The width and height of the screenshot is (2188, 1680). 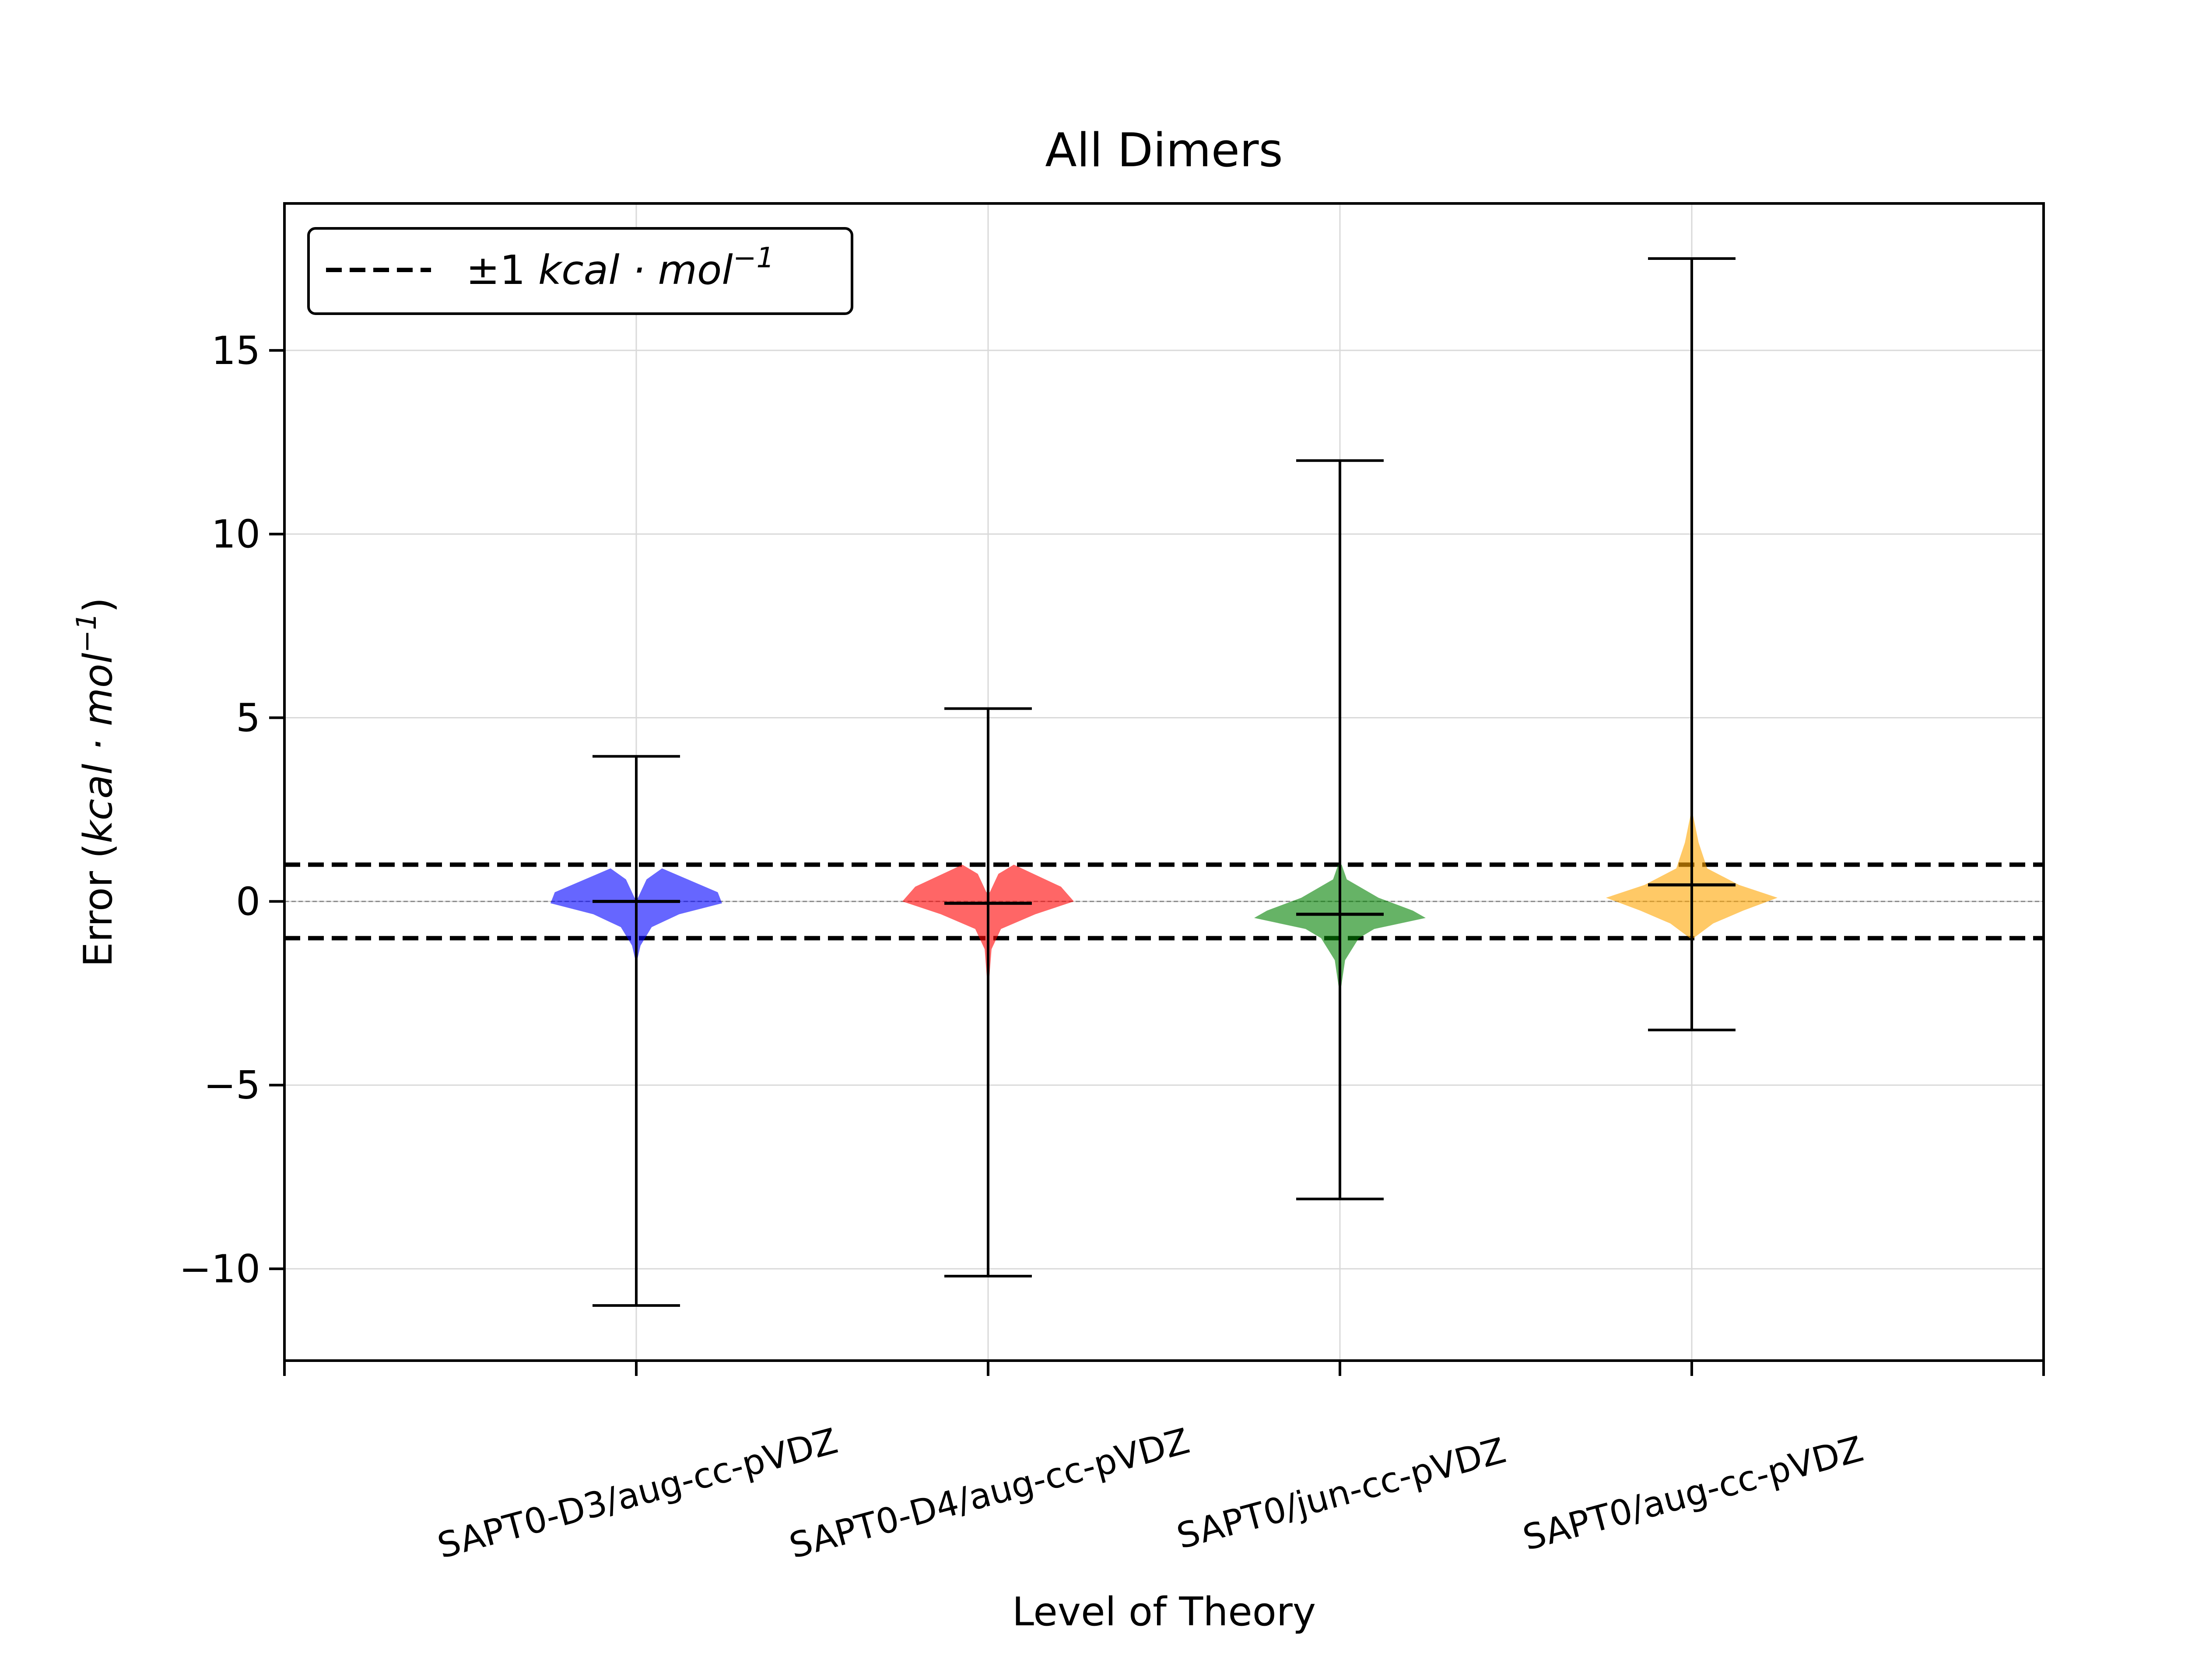 What do you see at coordinates (989, 1493) in the screenshot?
I see `x-tick-label: SAPT0-D4/aug-cc-pVDZ` at bounding box center [989, 1493].